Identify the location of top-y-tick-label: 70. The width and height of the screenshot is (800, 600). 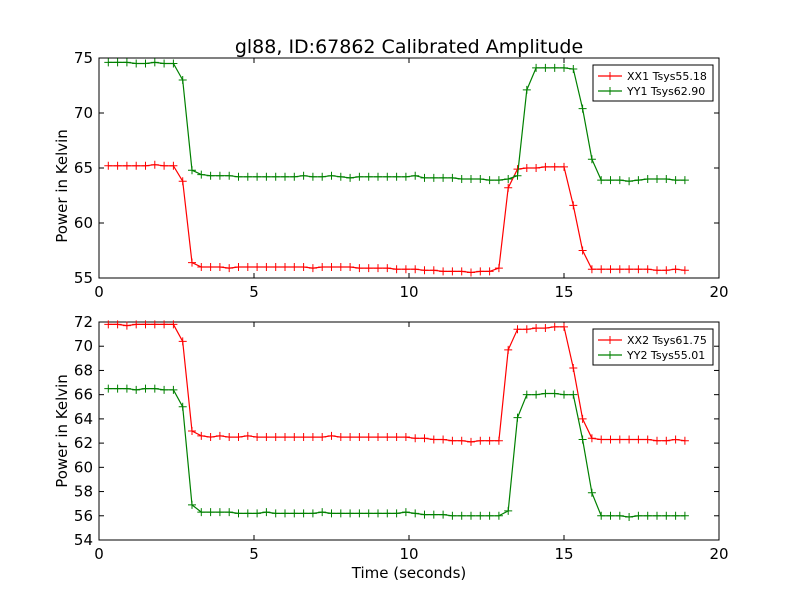
(83, 113).